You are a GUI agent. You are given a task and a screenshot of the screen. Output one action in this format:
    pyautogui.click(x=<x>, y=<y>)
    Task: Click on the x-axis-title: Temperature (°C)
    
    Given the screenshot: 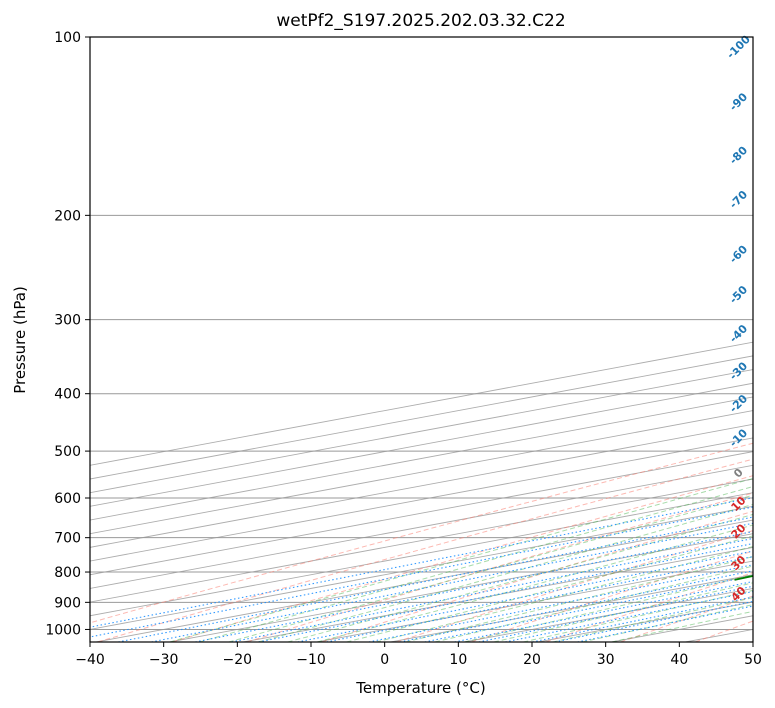 What is the action you would take?
    pyautogui.click(x=420, y=688)
    